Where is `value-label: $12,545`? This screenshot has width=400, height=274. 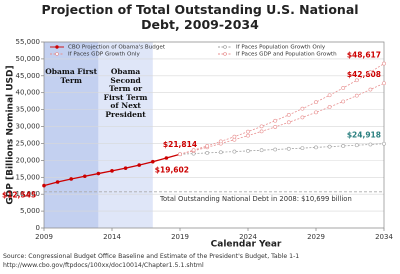 value-label: $12,545 is located at coordinates (19, 195).